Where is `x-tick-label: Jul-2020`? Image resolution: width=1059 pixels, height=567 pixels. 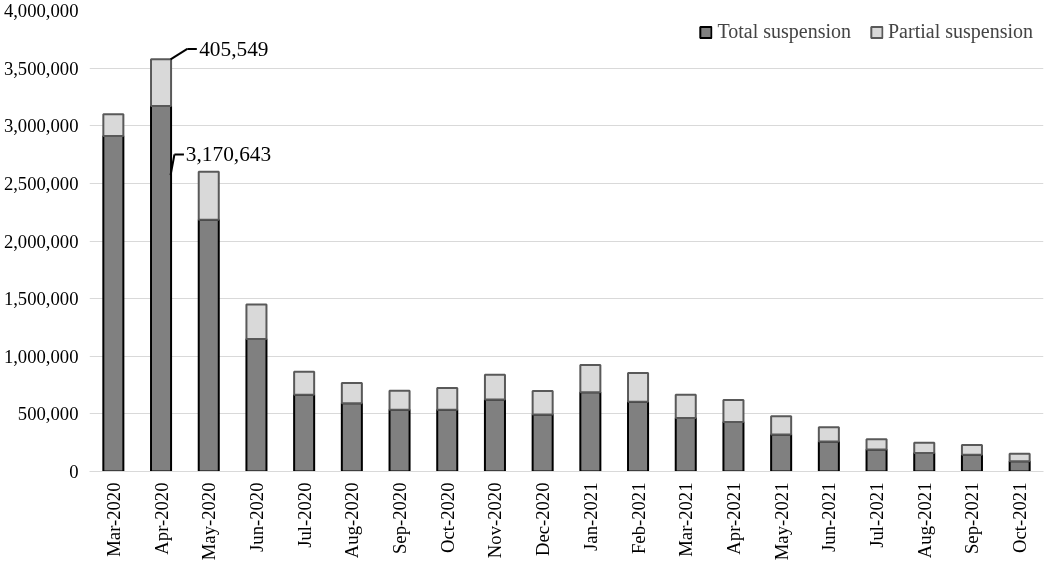 x-tick-label: Jul-2020 is located at coordinates (304, 515).